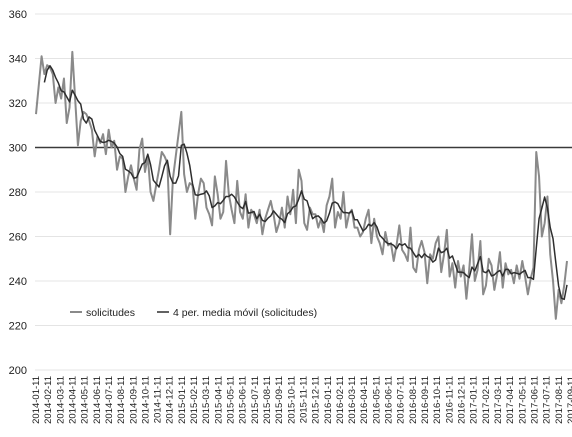  What do you see at coordinates (474, 400) in the screenshot?
I see `x-tick-label: 2017-01-11` at bounding box center [474, 400].